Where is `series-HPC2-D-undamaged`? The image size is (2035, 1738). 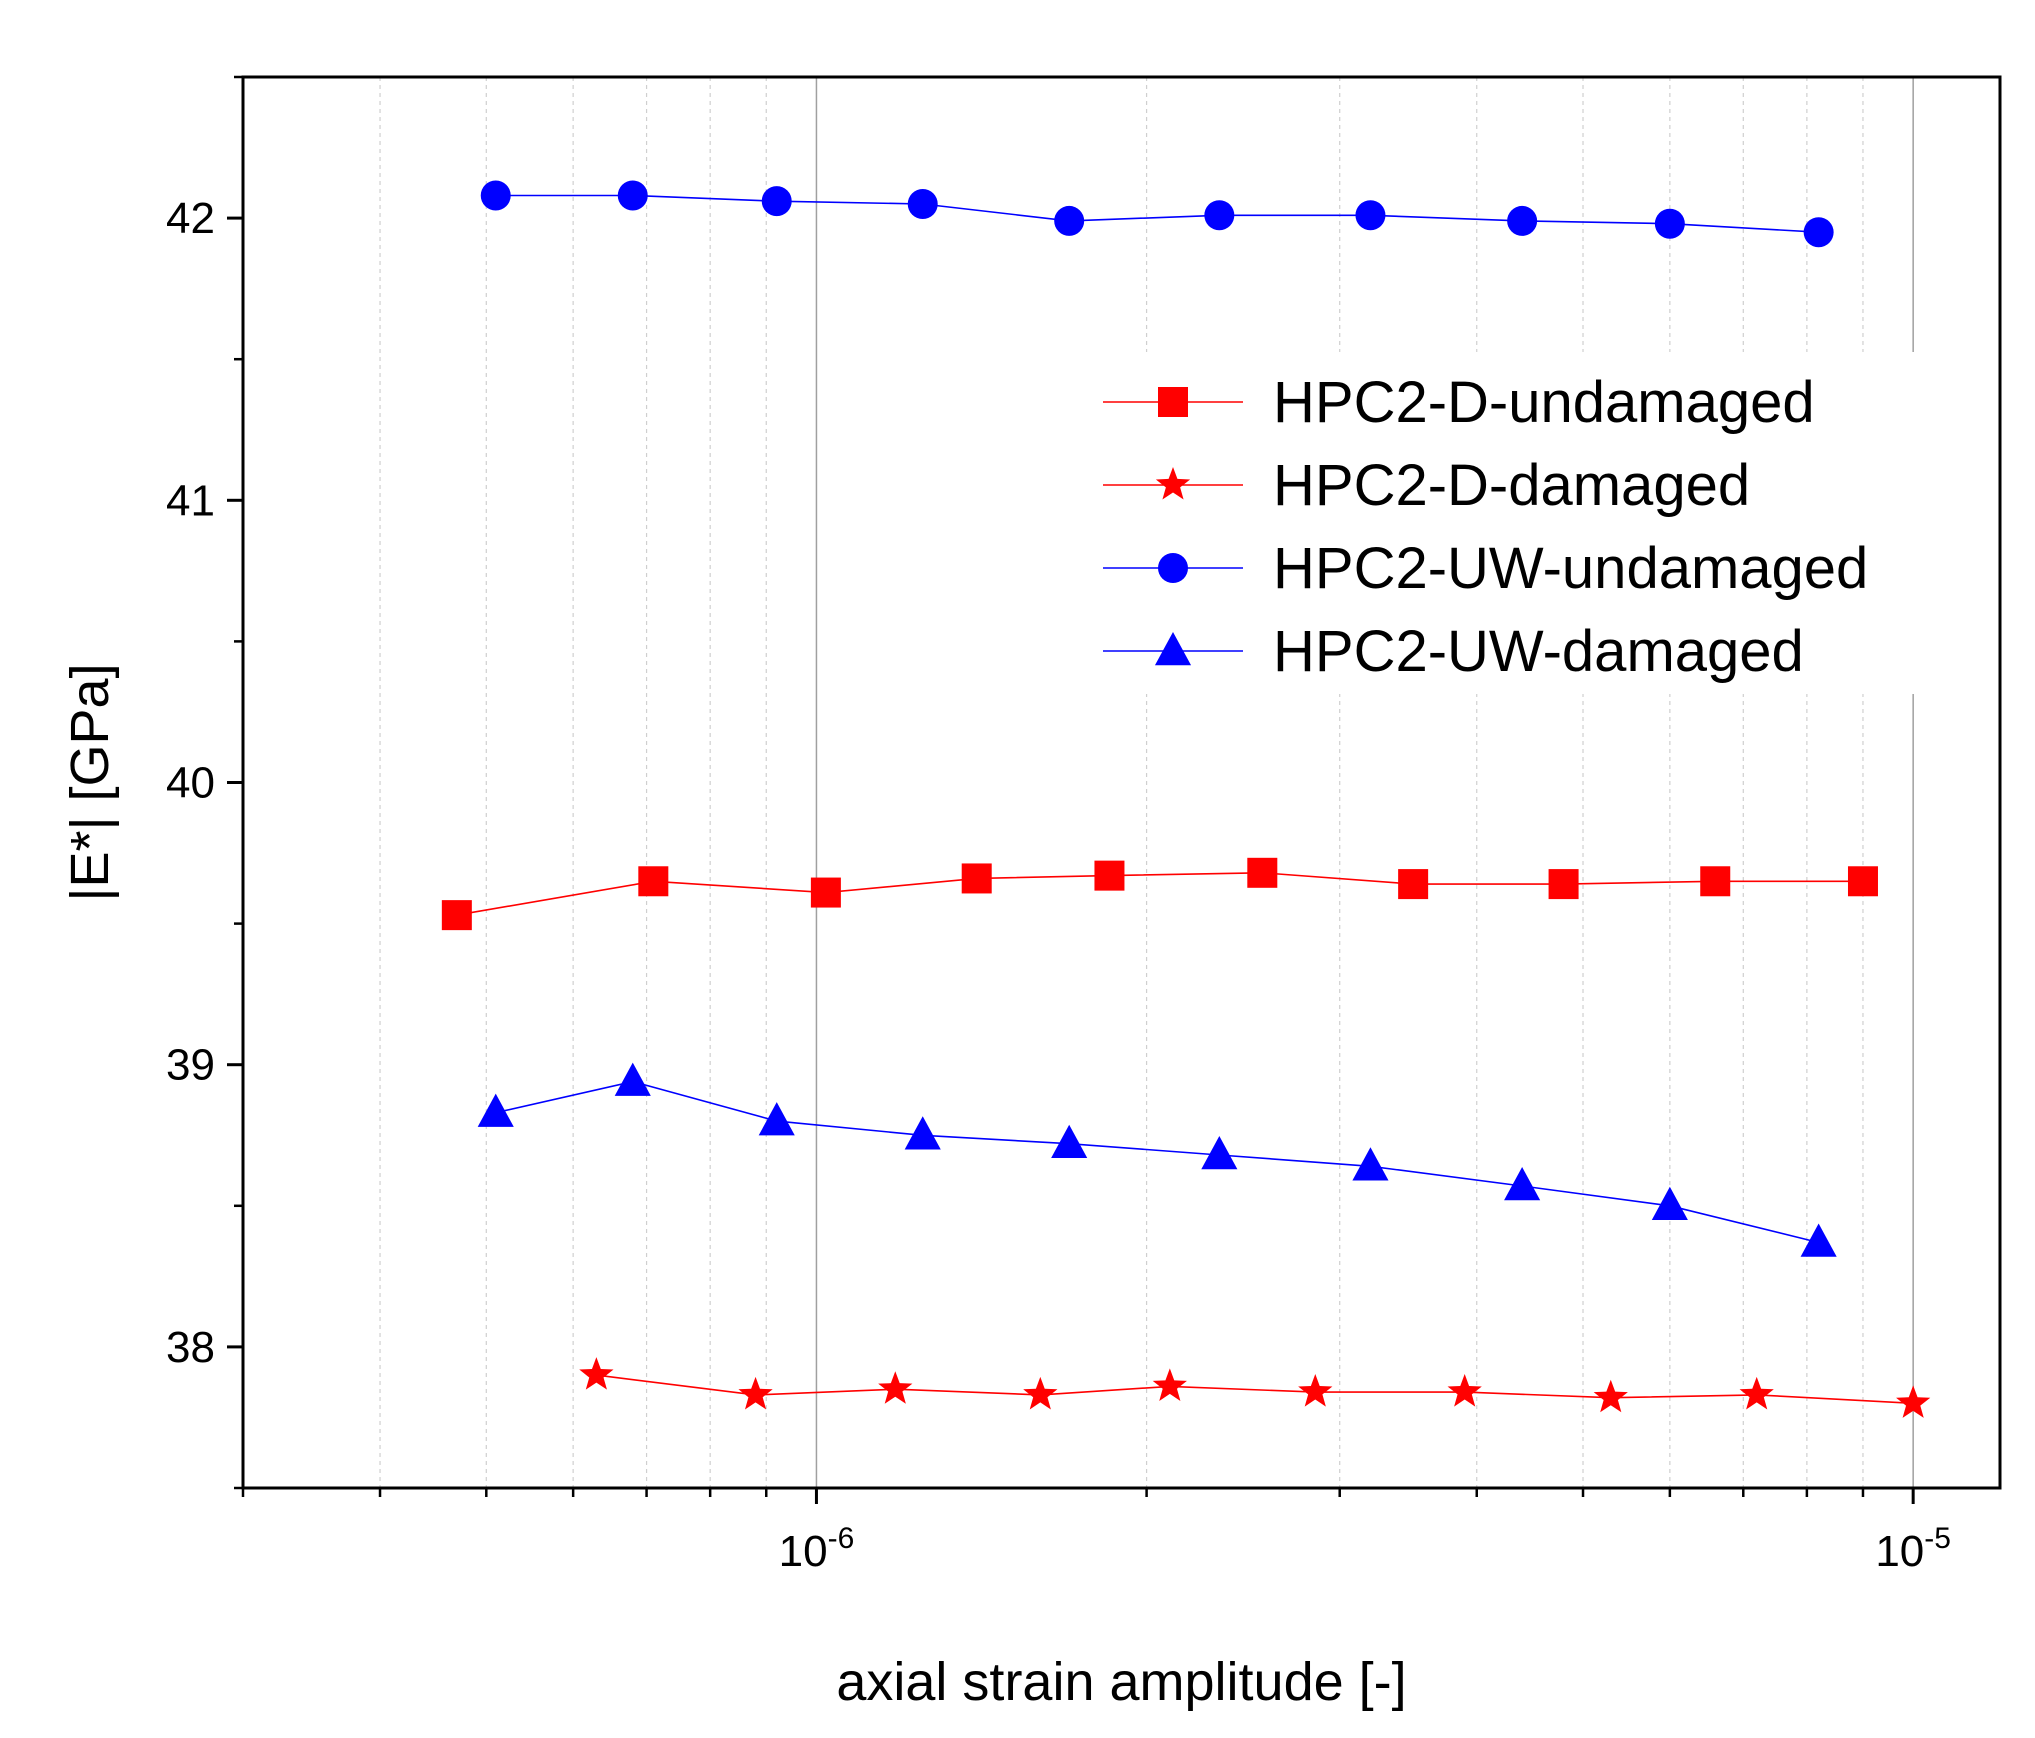
series-HPC2-D-undamaged is located at coordinates (1159, 894).